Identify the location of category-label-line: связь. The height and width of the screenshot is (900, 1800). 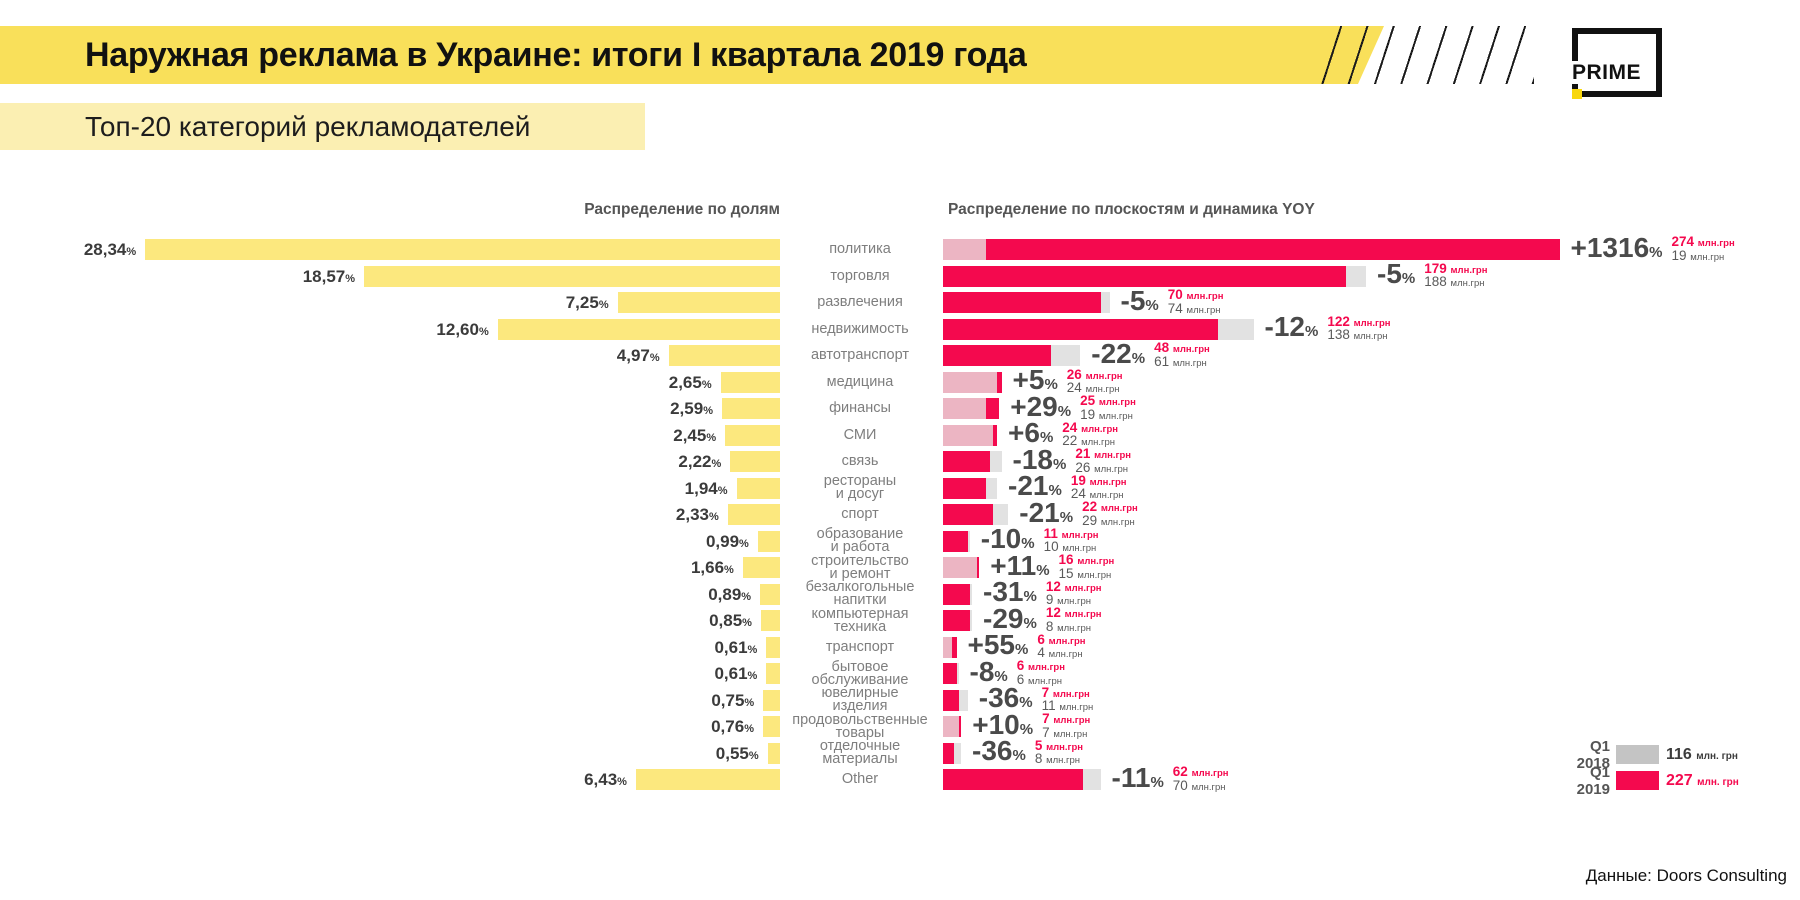
(860, 461).